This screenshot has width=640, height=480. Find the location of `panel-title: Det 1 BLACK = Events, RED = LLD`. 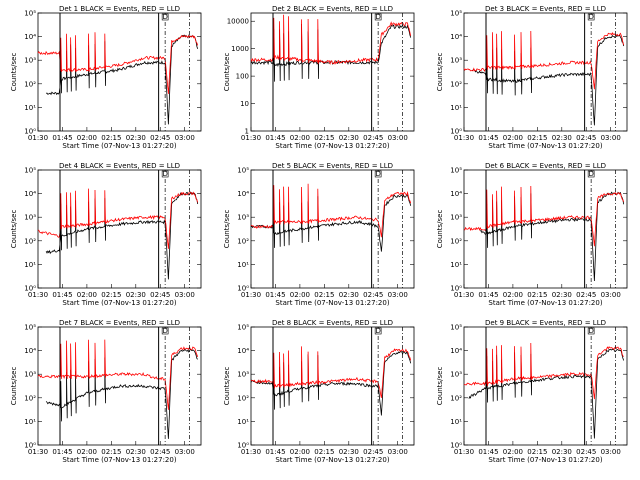

panel-title: Det 1 BLACK = Events, RED = LLD is located at coordinates (119, 9).